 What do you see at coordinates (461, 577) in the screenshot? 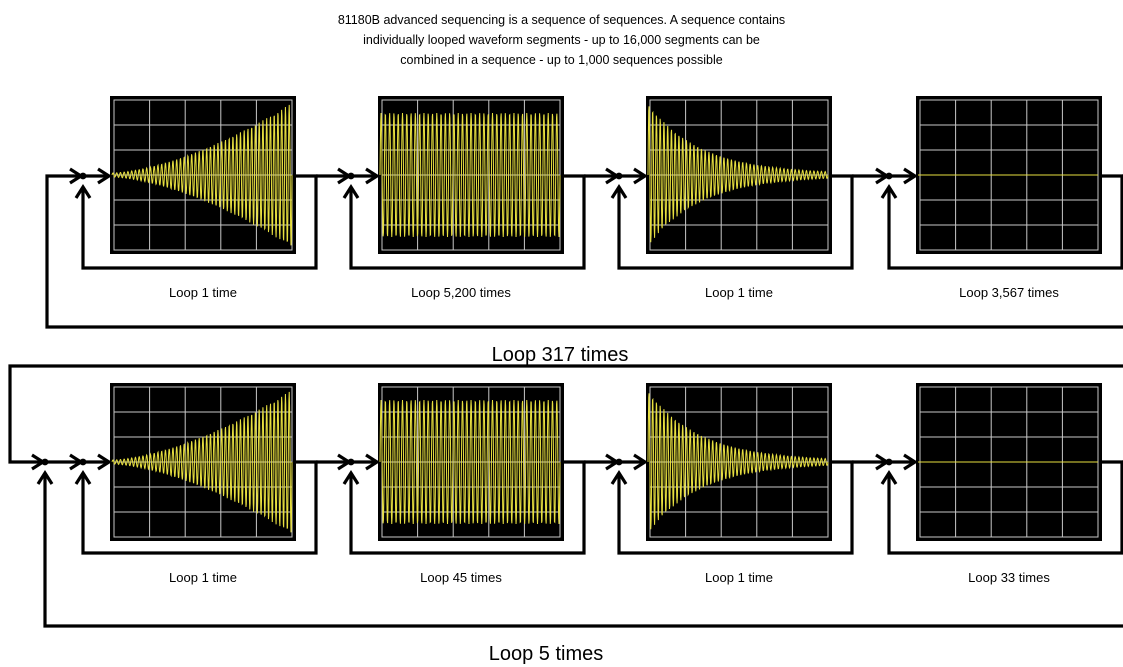
I see `segment-loop-label: Loop 45 times` at bounding box center [461, 577].